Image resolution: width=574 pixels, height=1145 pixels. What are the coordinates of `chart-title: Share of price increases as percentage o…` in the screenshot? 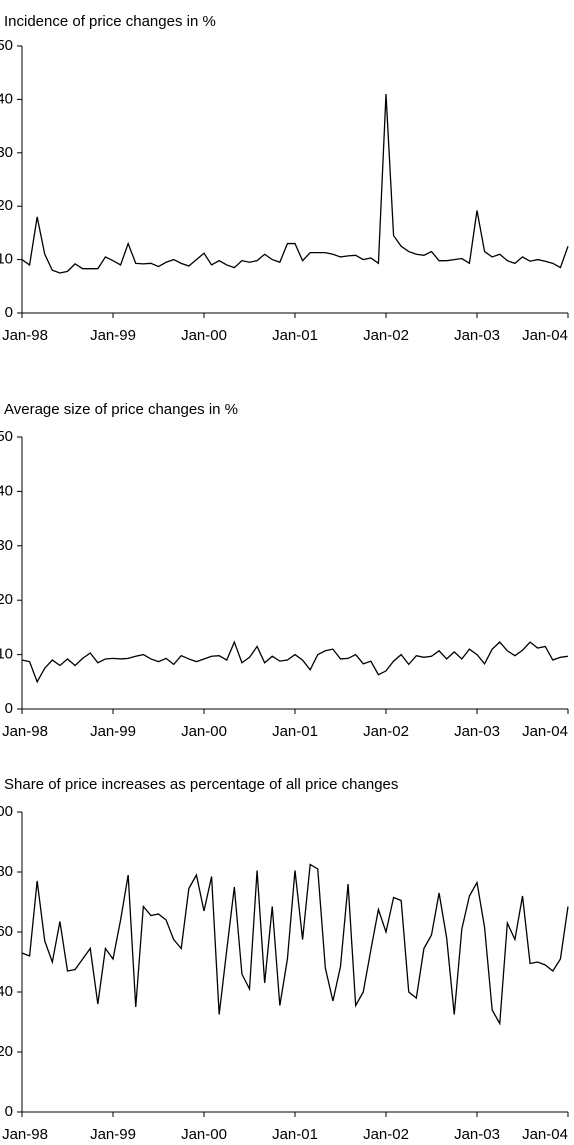 It's located at (201, 784).